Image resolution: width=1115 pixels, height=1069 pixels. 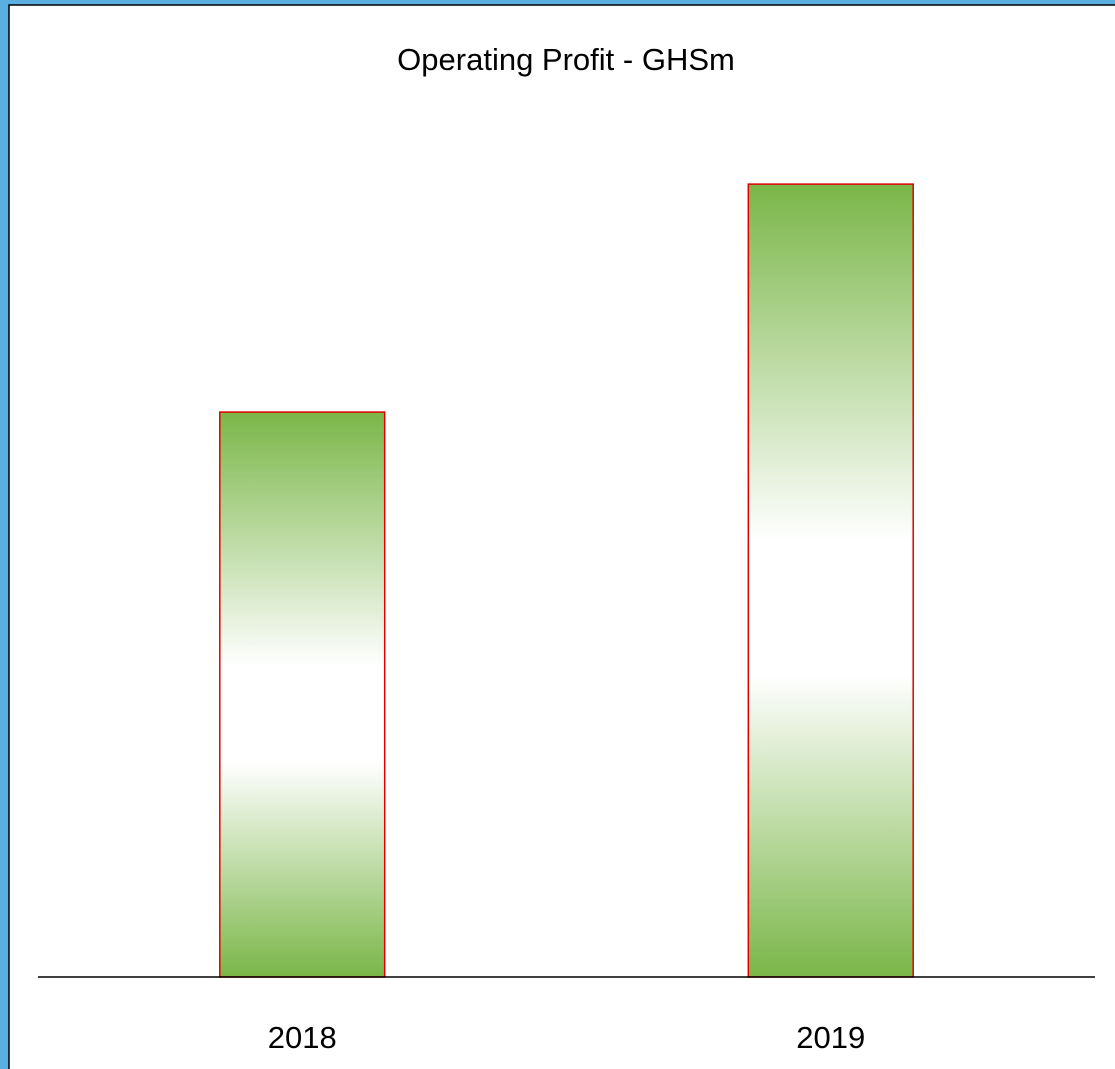 What do you see at coordinates (566, 59) in the screenshot?
I see `chart-title: Operating Profit - GHSm` at bounding box center [566, 59].